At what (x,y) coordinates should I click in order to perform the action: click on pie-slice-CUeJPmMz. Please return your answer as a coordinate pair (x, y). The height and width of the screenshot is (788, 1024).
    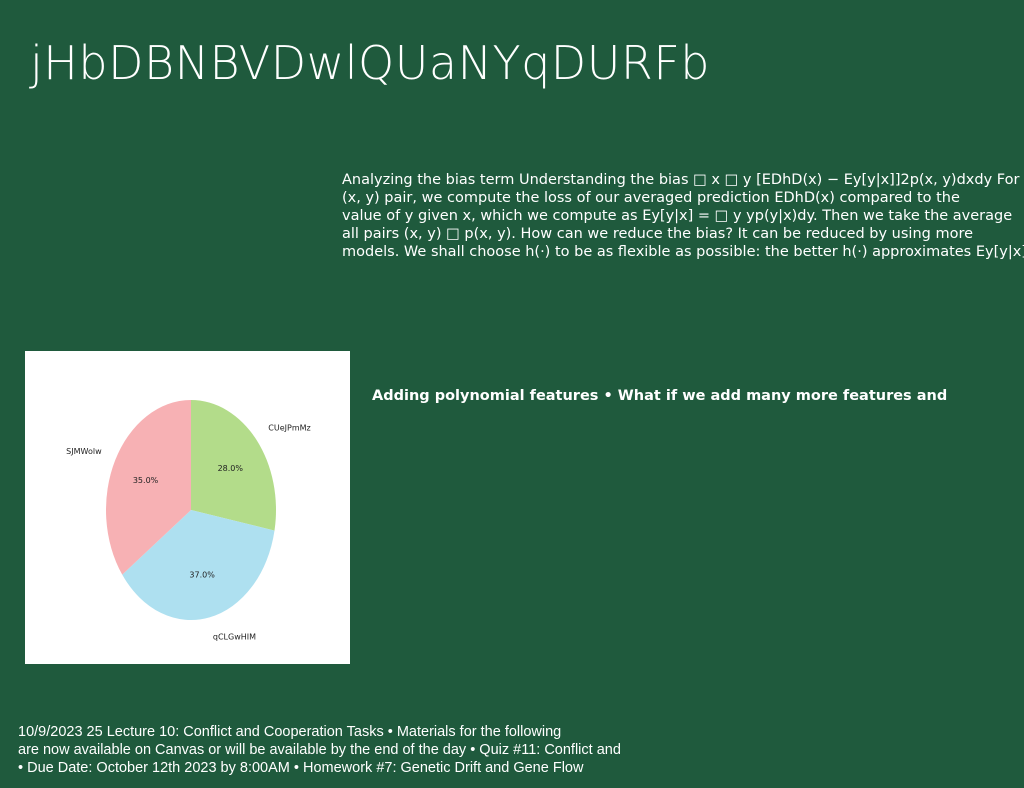
    Looking at the image, I should click on (233, 465).